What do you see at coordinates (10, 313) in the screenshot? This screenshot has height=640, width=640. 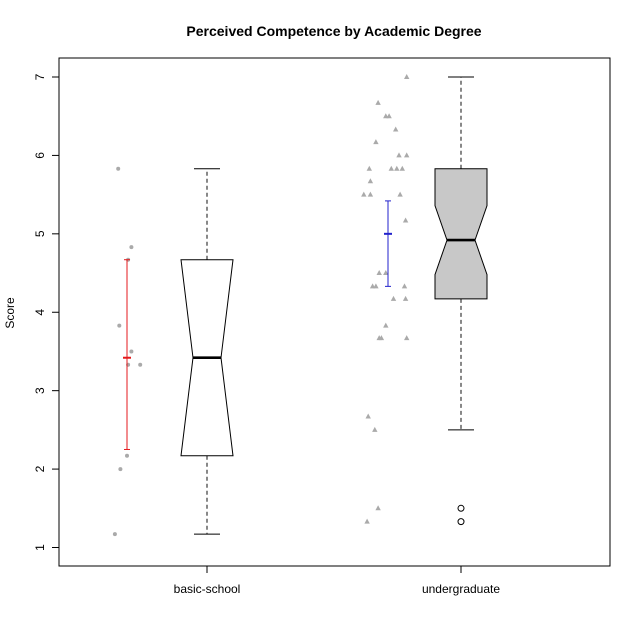 I see `y-axis-label: Score` at bounding box center [10, 313].